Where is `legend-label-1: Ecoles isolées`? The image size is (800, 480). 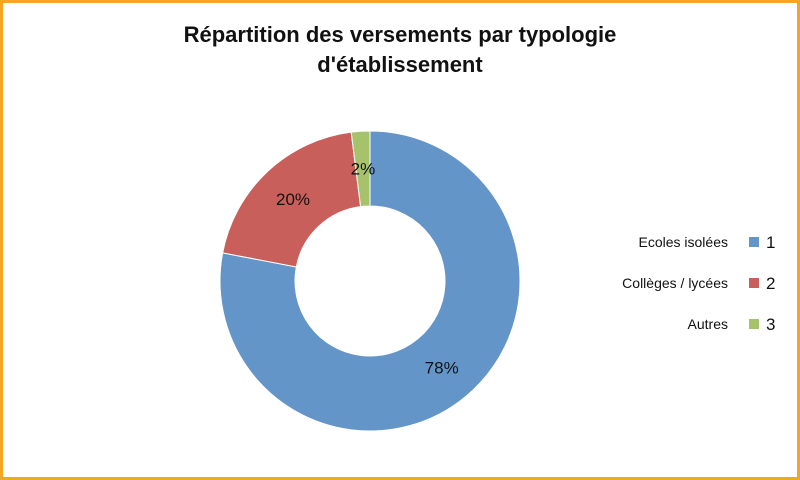 legend-label-1: Ecoles isolées is located at coordinates (684, 242).